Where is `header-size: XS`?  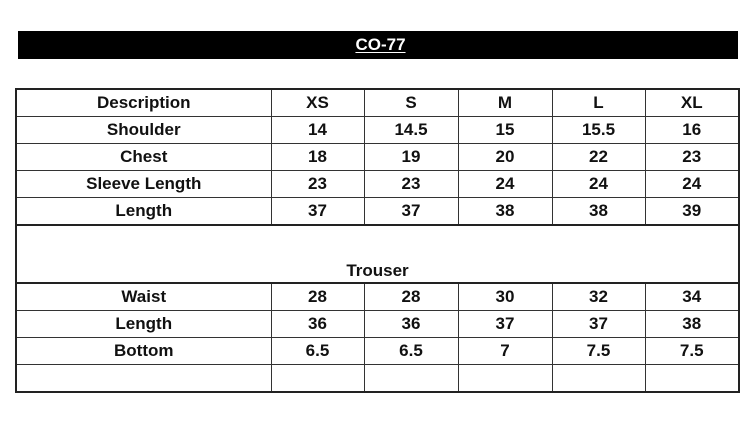
header-size: XS is located at coordinates (317, 102).